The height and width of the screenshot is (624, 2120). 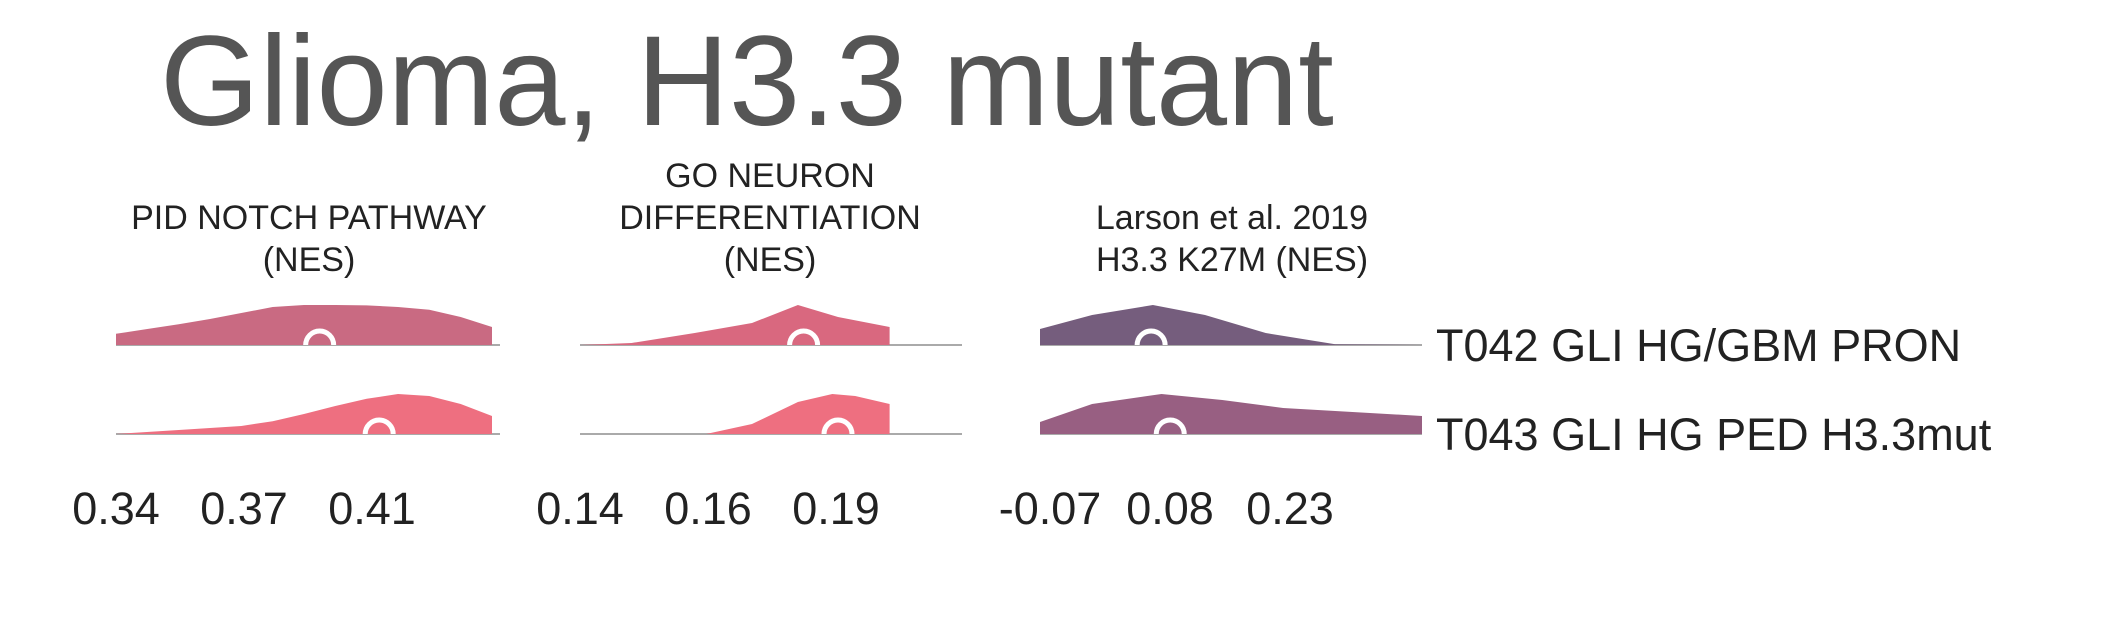 What do you see at coordinates (244, 508) in the screenshot?
I see `x-tick-label: 0.37` at bounding box center [244, 508].